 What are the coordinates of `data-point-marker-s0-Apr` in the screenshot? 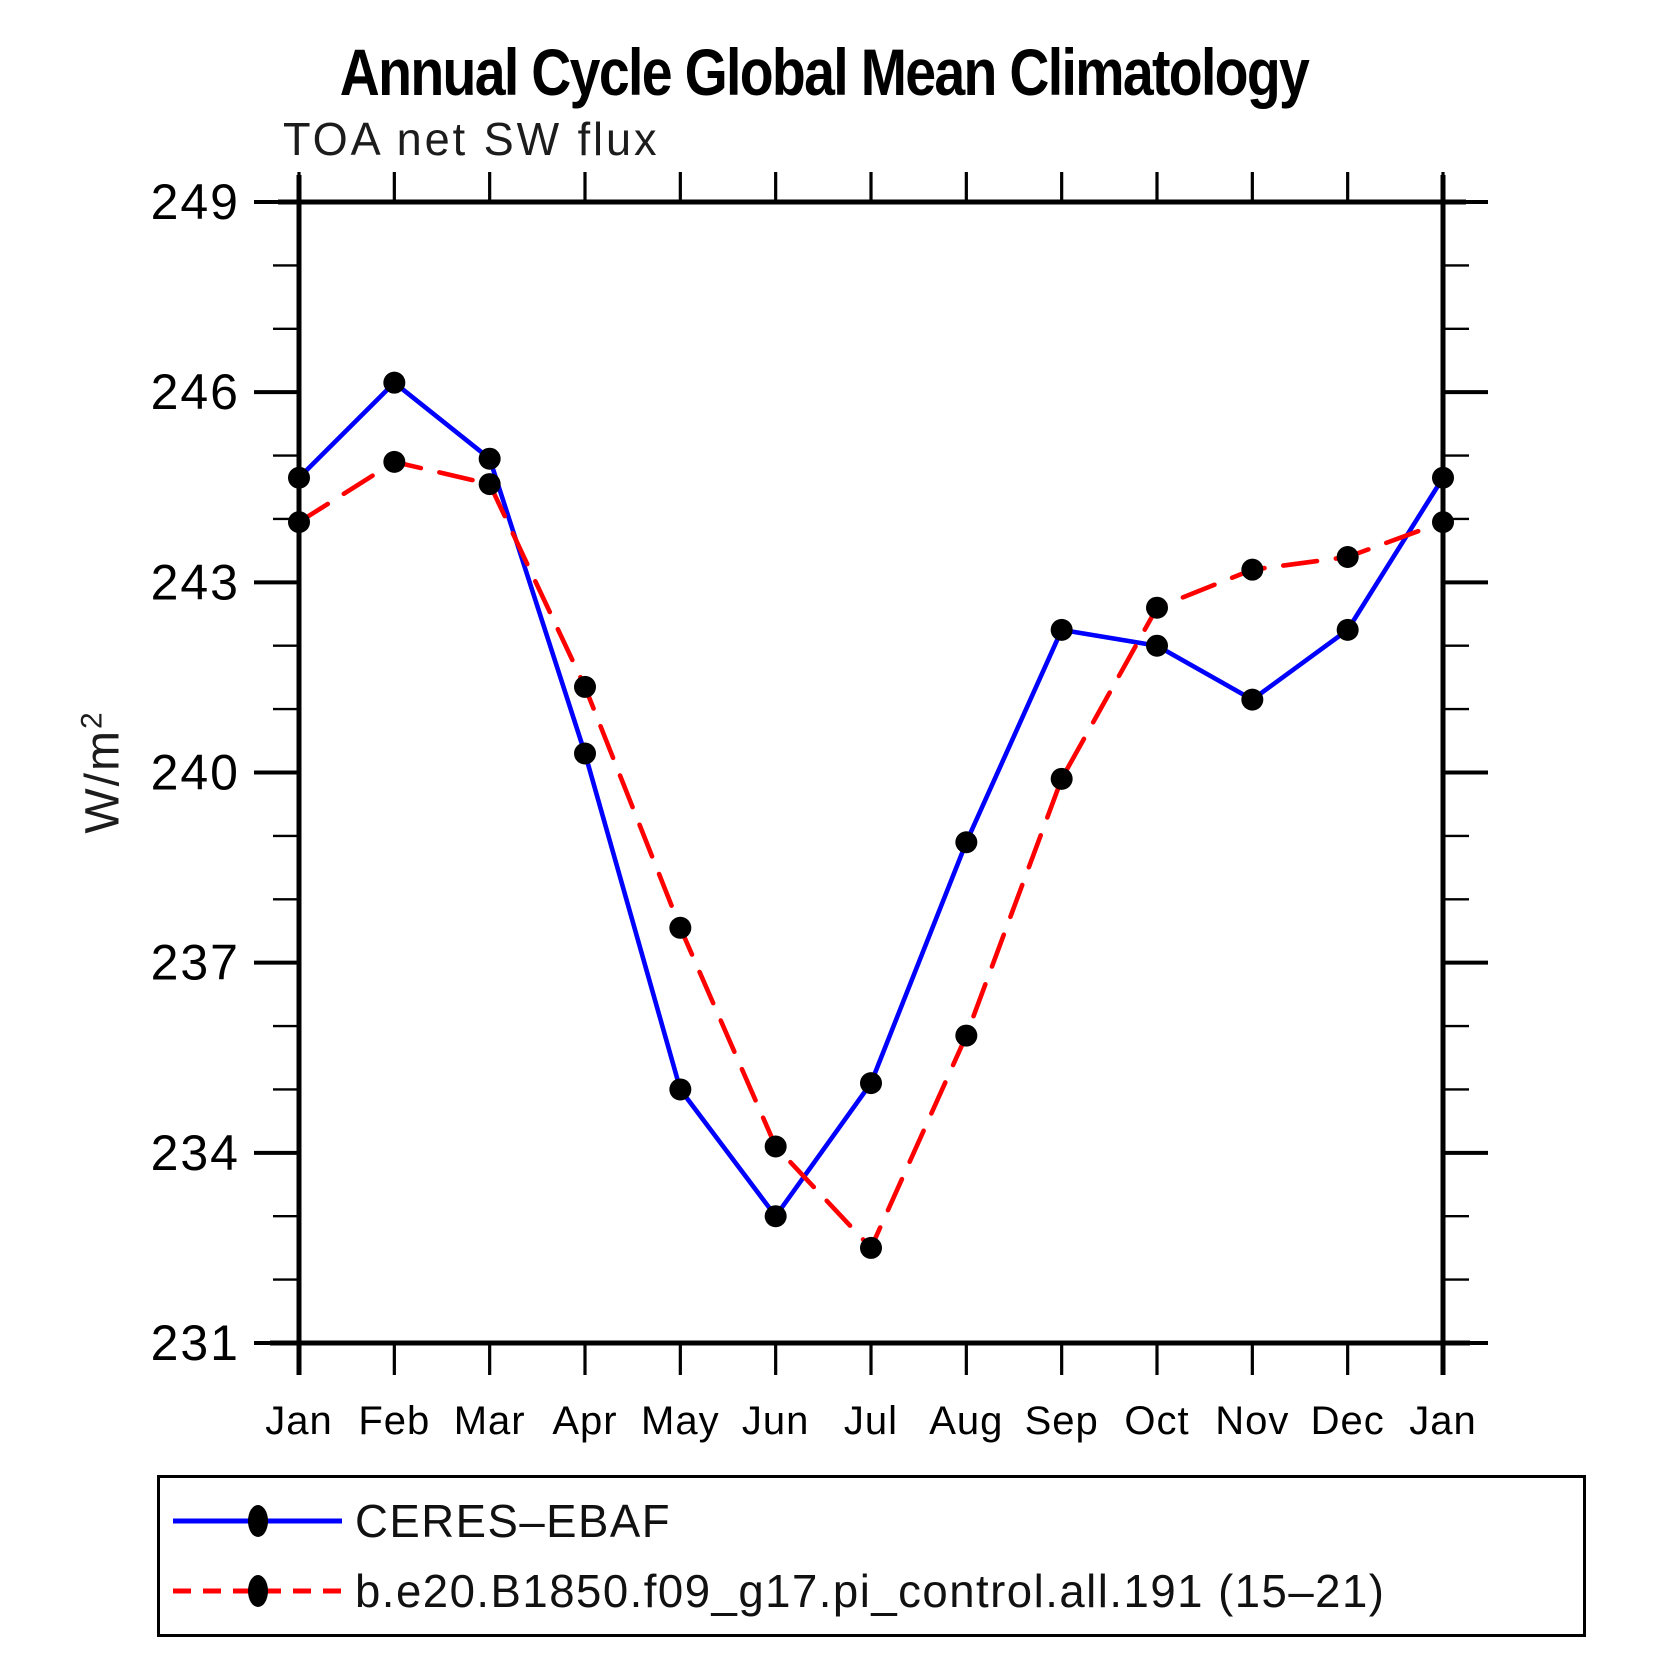 It's located at (585, 753).